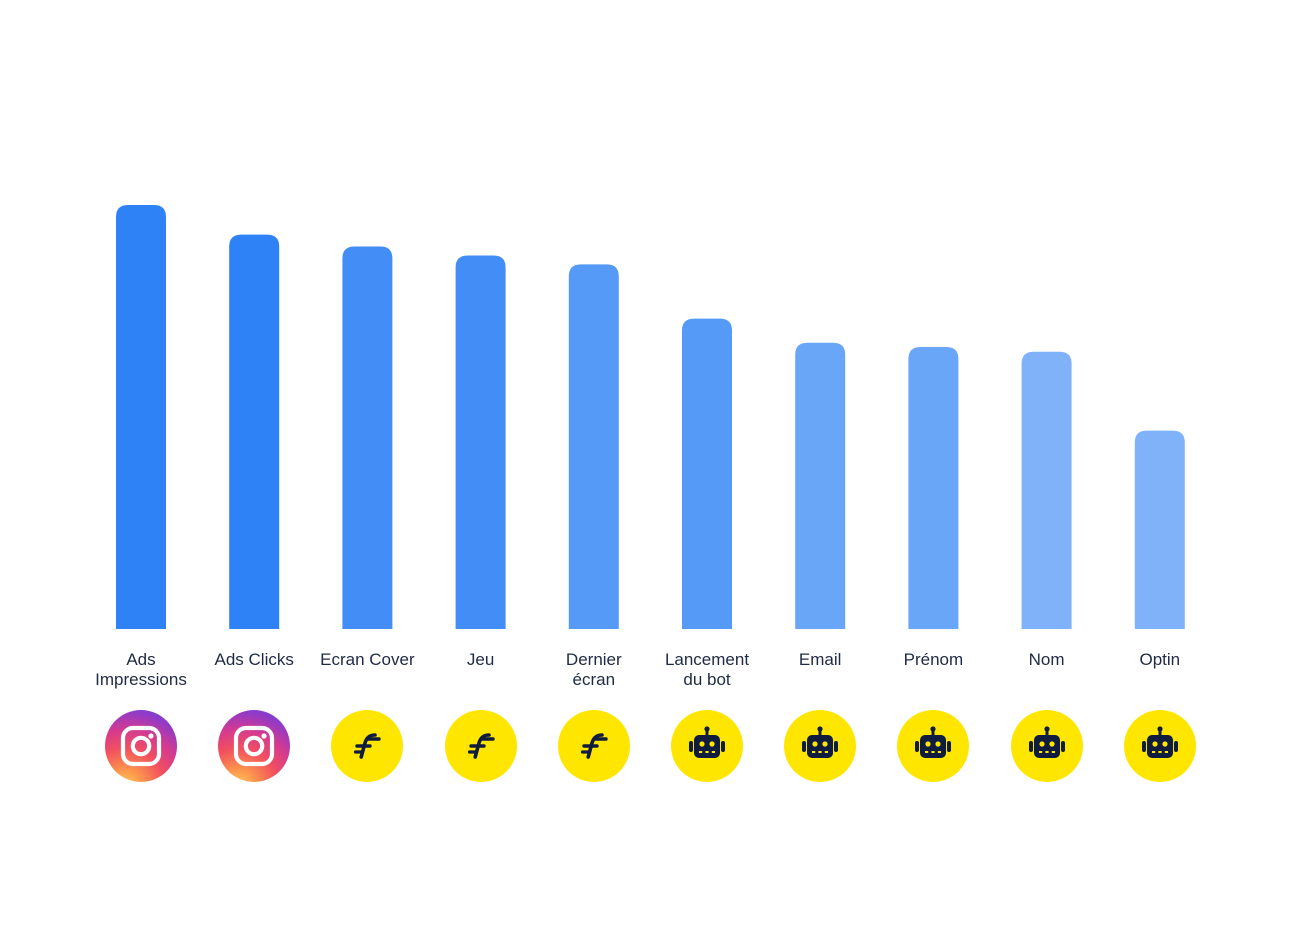 The width and height of the screenshot is (1300, 942). What do you see at coordinates (141, 669) in the screenshot?
I see `category-label-0: Ads Impressions` at bounding box center [141, 669].